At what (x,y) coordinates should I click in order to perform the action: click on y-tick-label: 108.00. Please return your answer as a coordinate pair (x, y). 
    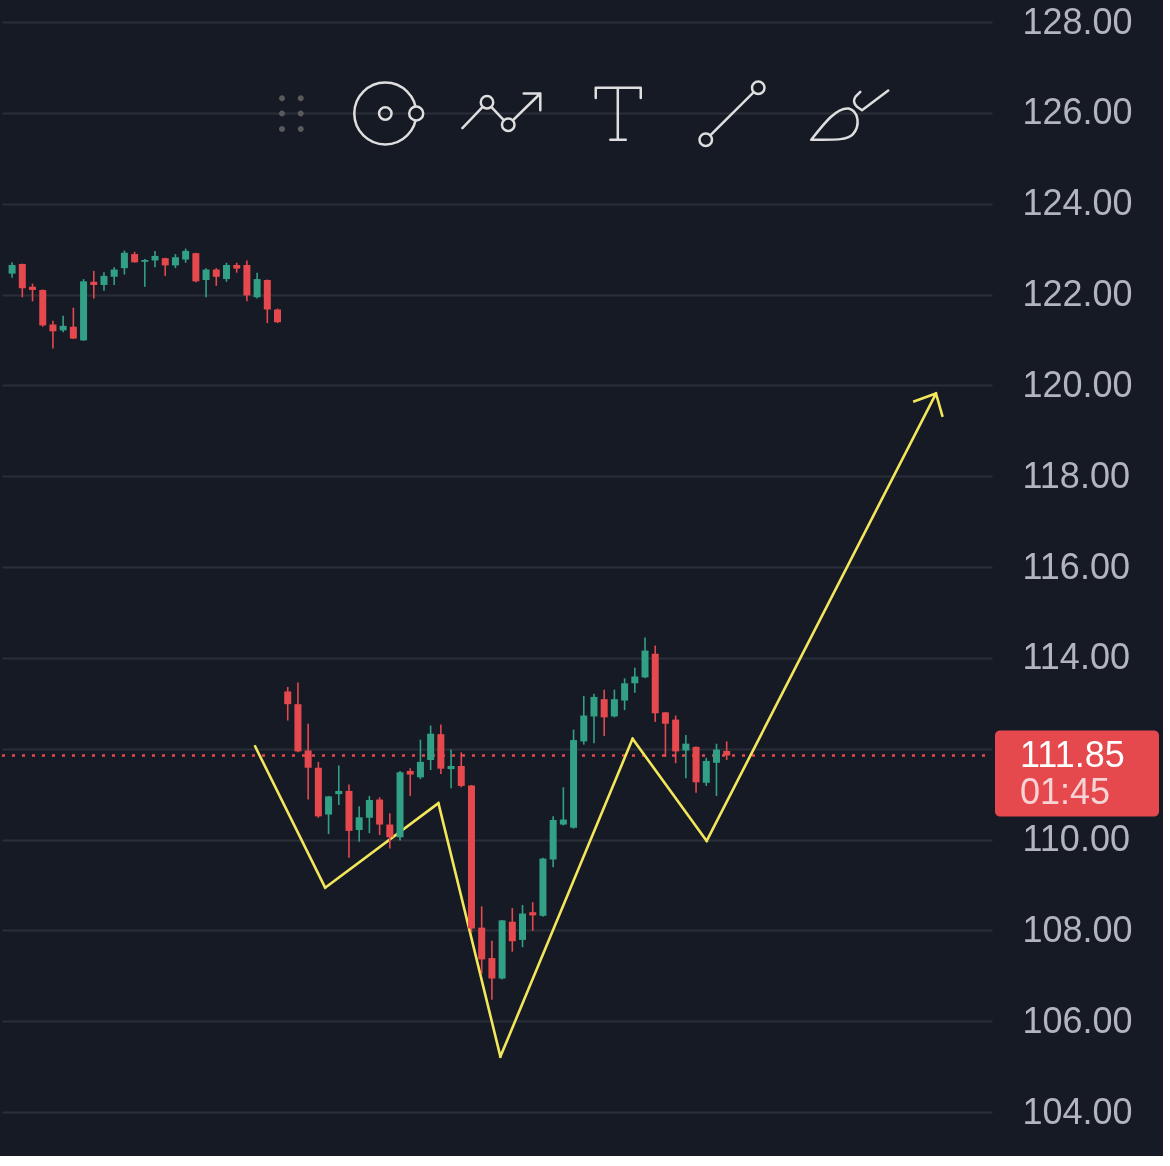
    Looking at the image, I should click on (1077, 929).